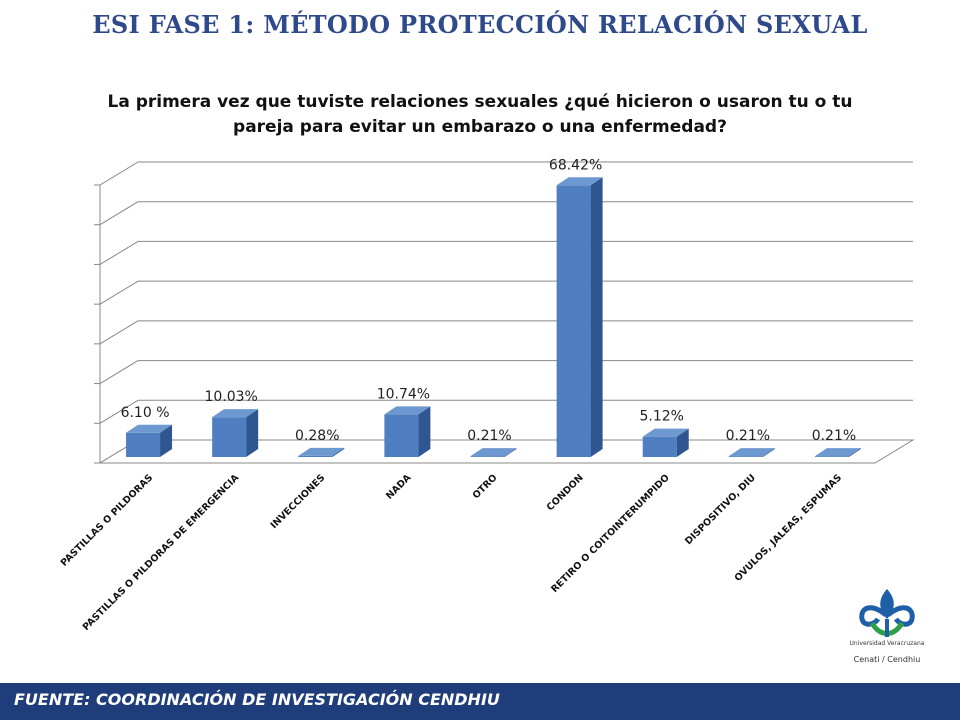 The height and width of the screenshot is (720, 960). Describe the element at coordinates (575, 165) in the screenshot. I see `data-label: 68.42%` at that location.